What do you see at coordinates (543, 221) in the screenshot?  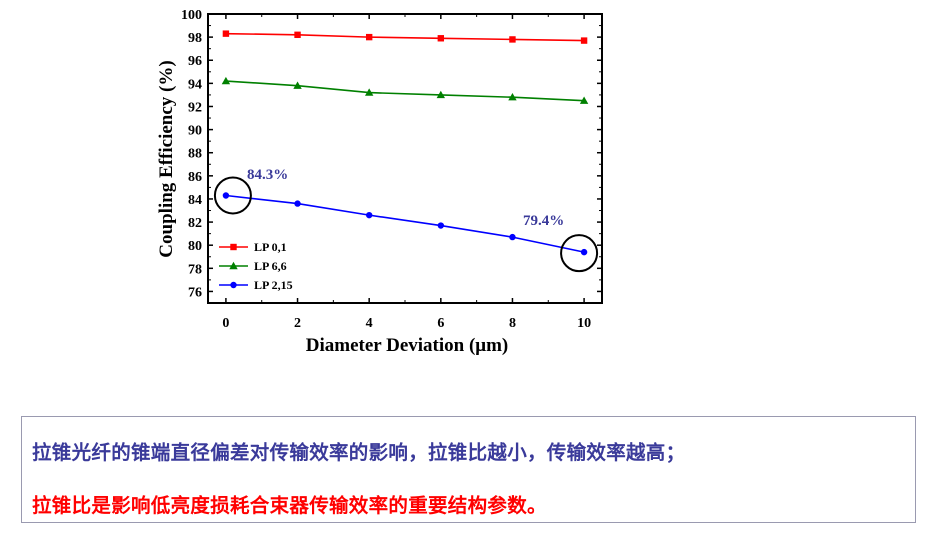 I see `annotation-label: 79.4%` at bounding box center [543, 221].